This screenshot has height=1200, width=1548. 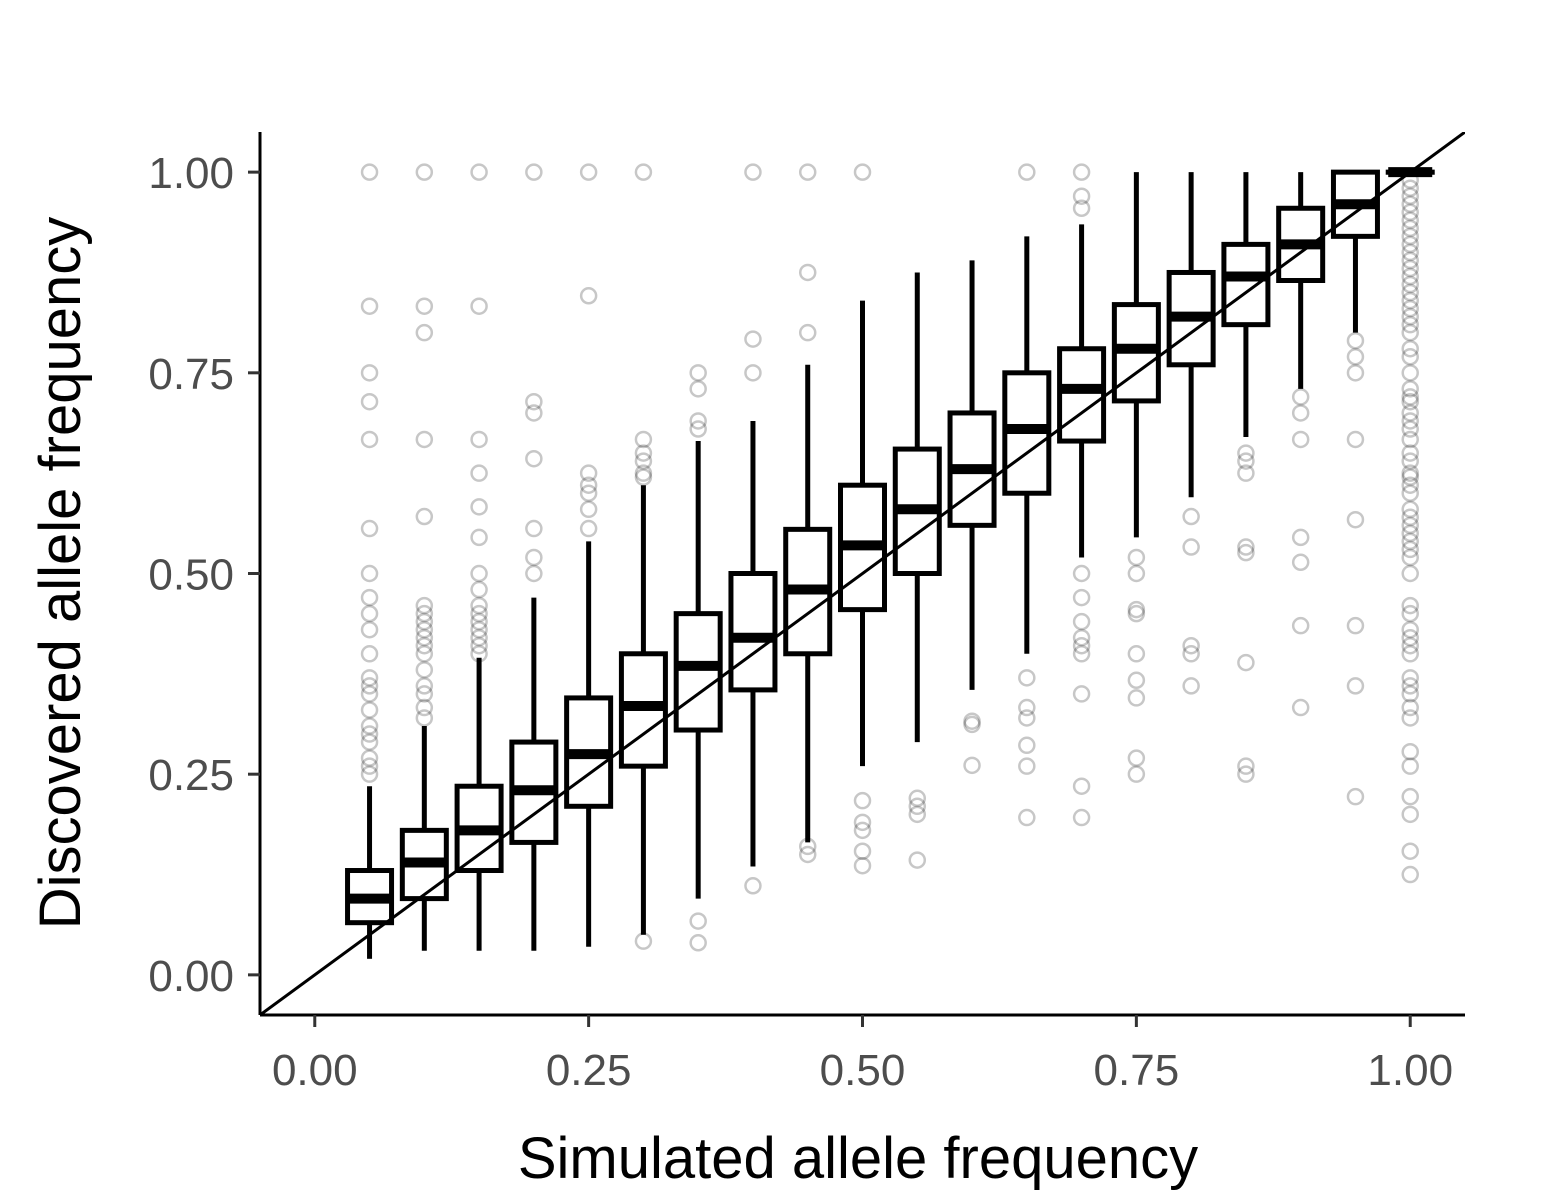 What do you see at coordinates (753, 632) in the screenshot?
I see `box-iqr` at bounding box center [753, 632].